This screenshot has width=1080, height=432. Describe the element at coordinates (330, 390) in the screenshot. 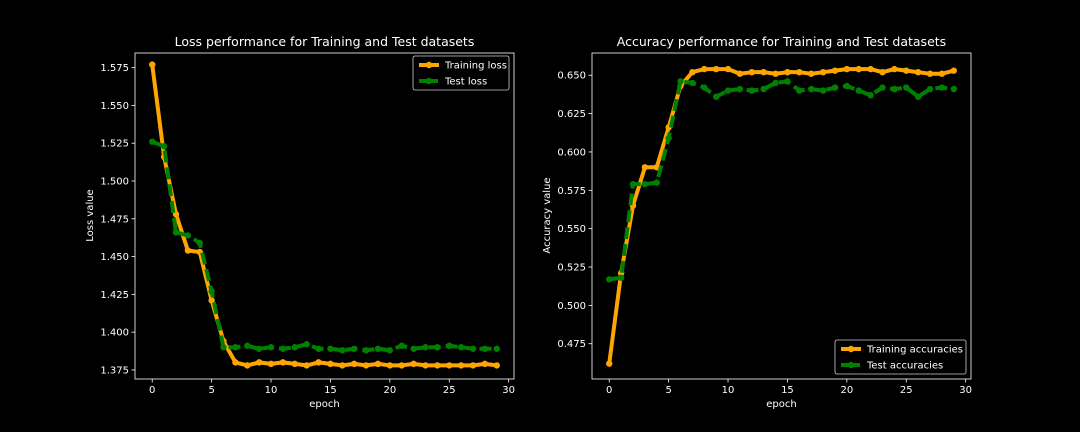

I see `loss-x-tick-label: 15` at that location.